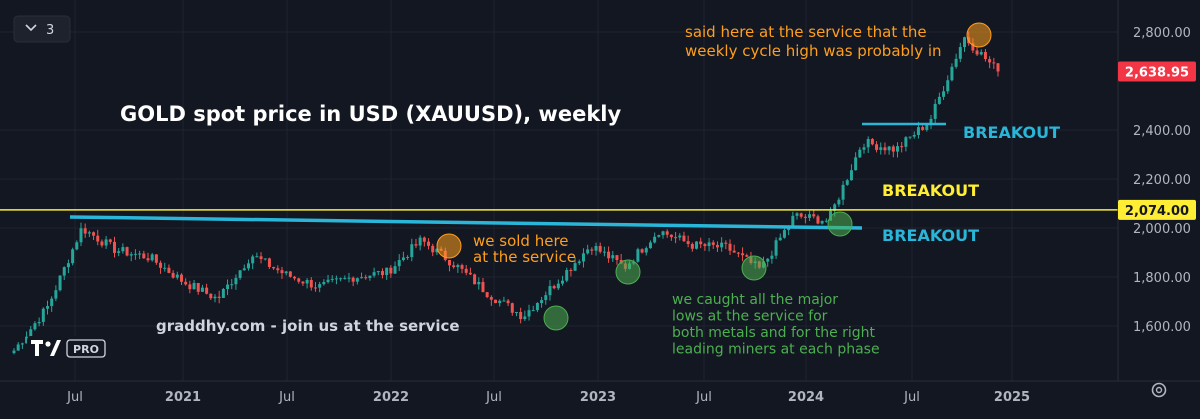  Describe the element at coordinates (979, 35) in the screenshot. I see `highlight-circle-orange` at that location.